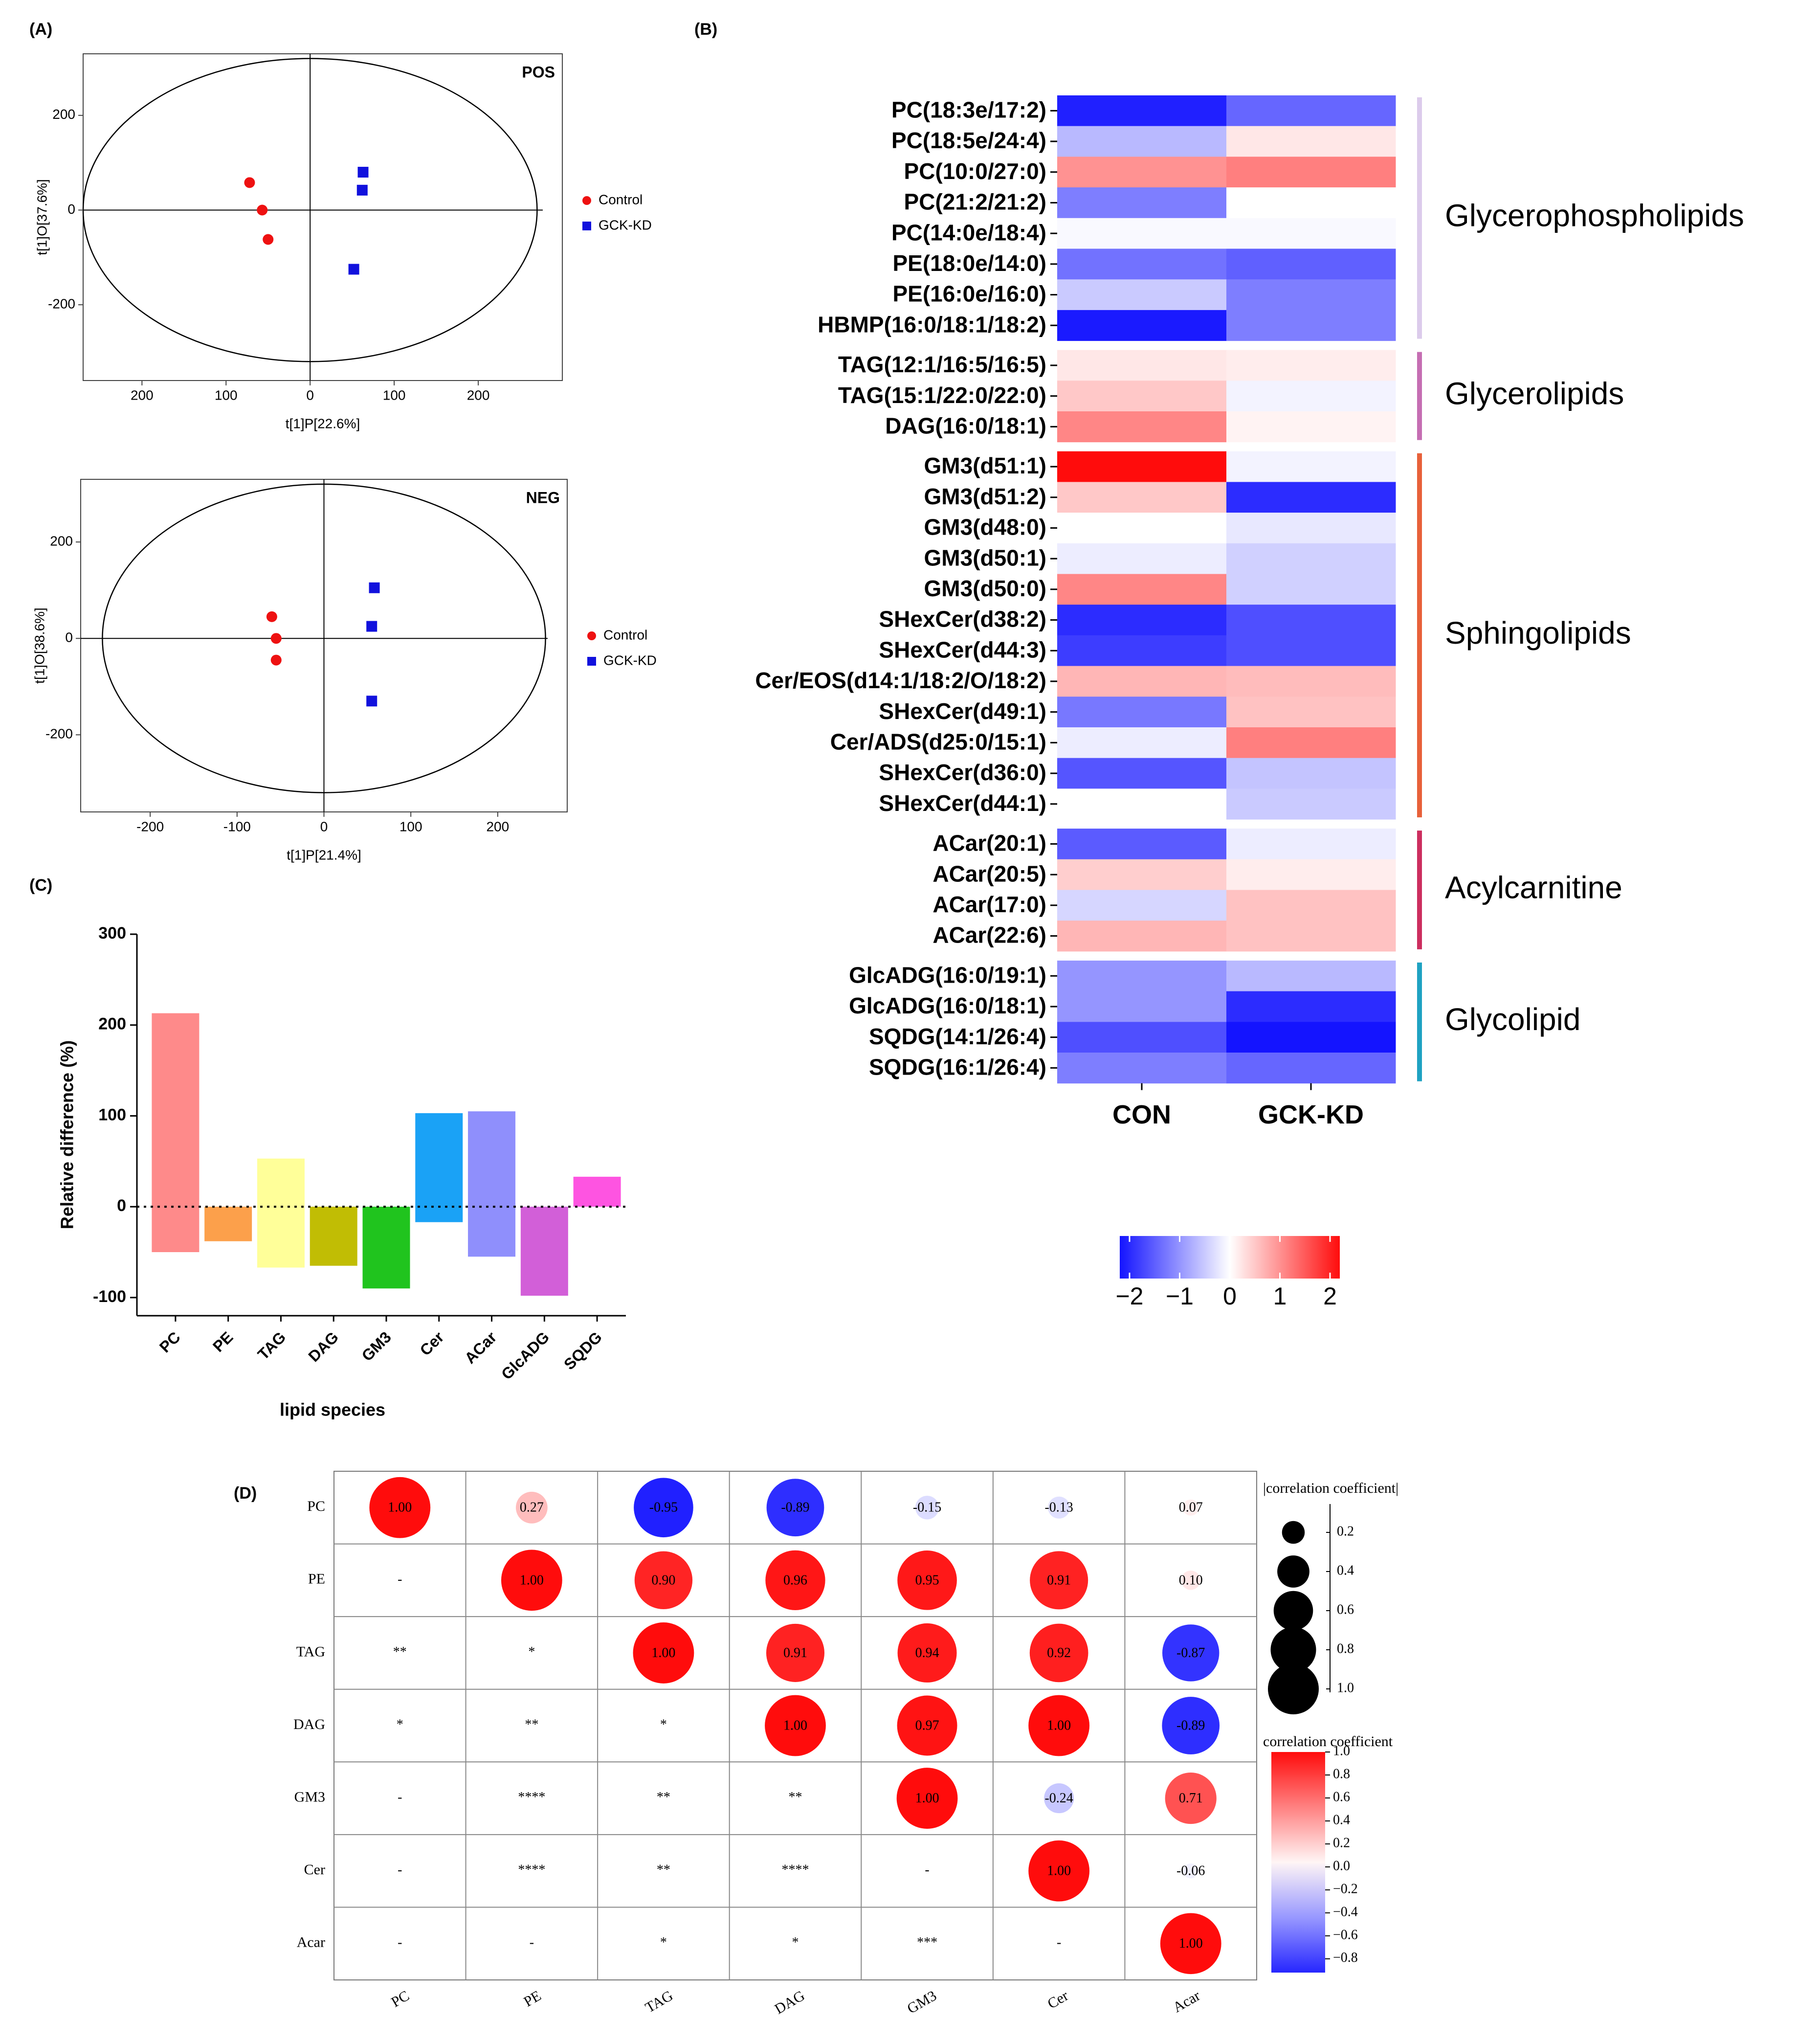 Image resolution: width=1797 pixels, height=2044 pixels. Describe the element at coordinates (582, 1350) in the screenshot. I see `category-label: SQDG` at that location.